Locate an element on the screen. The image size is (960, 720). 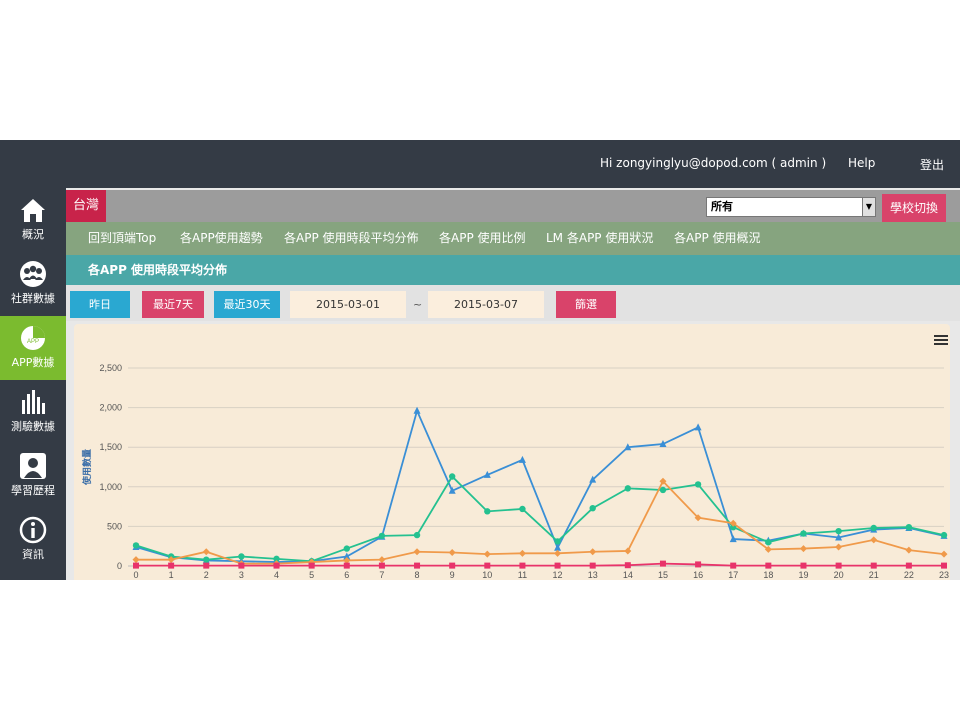
sidebar-item-label: 資訊 is located at coordinates (33, 554).